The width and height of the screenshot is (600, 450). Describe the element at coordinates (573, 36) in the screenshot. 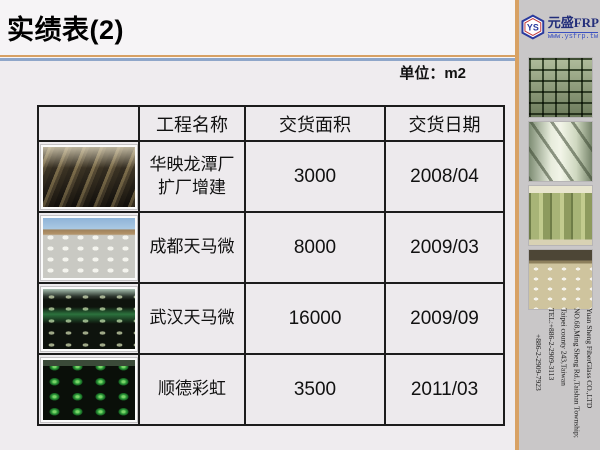

I see `company-website: www.ysfrp.tw` at that location.